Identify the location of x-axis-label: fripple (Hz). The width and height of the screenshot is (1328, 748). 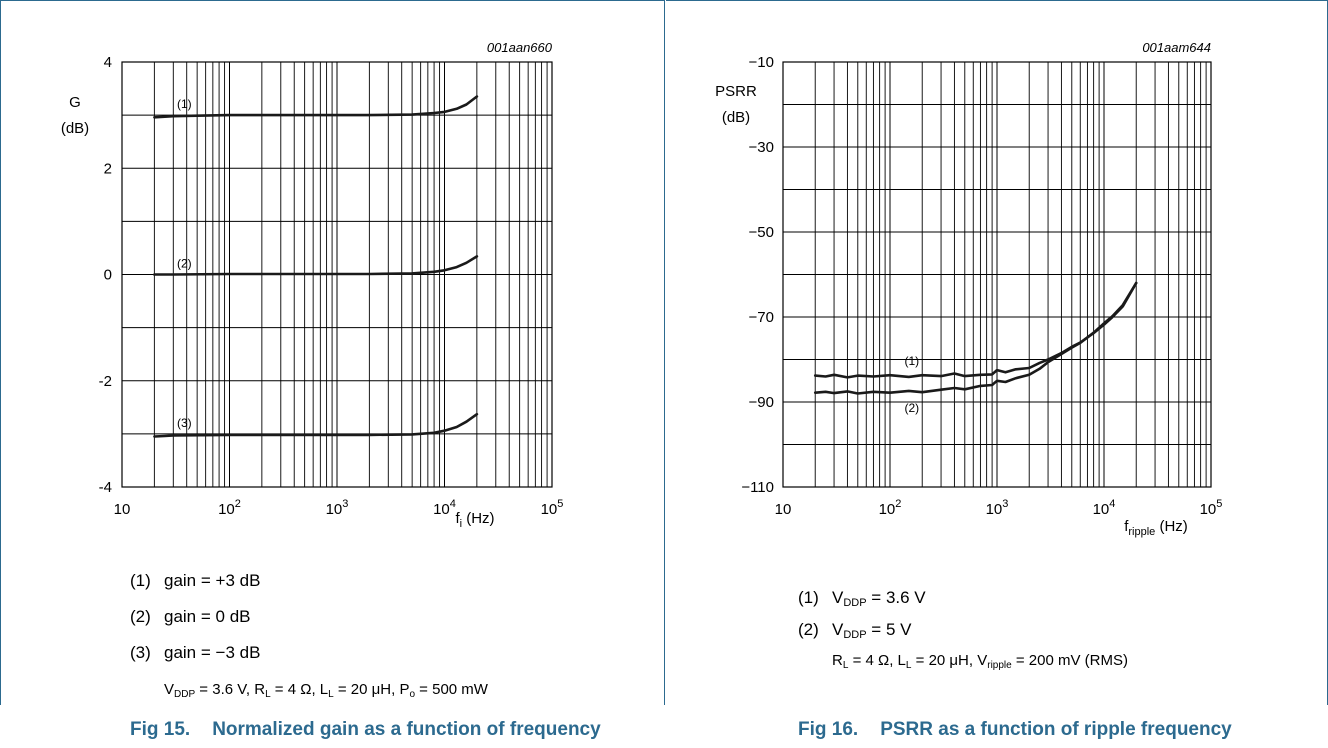
(1156, 528).